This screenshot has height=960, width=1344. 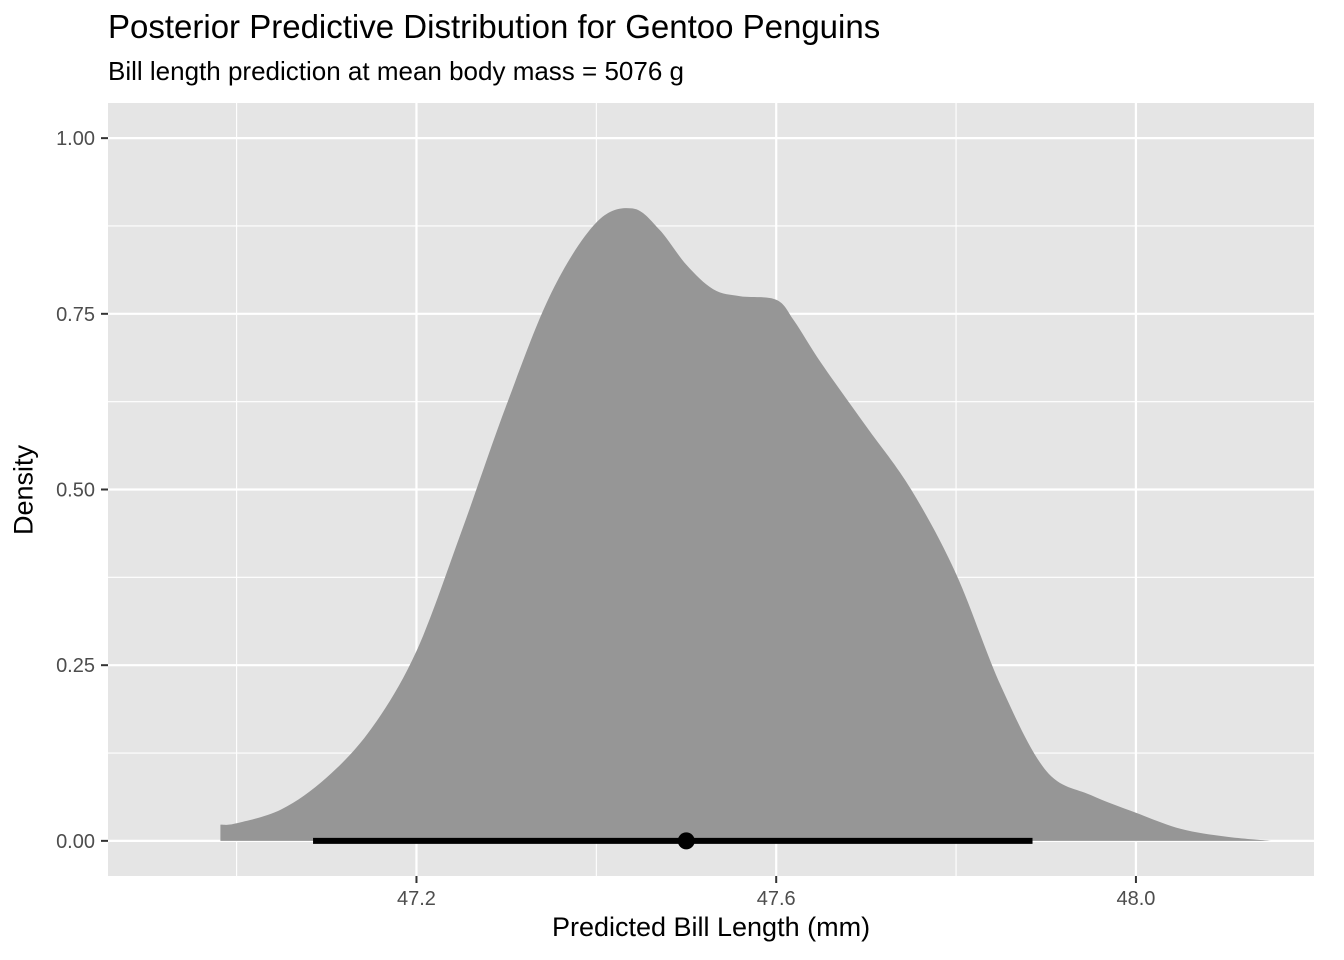 I want to click on x-tick-label: 47.6, so click(x=776, y=899).